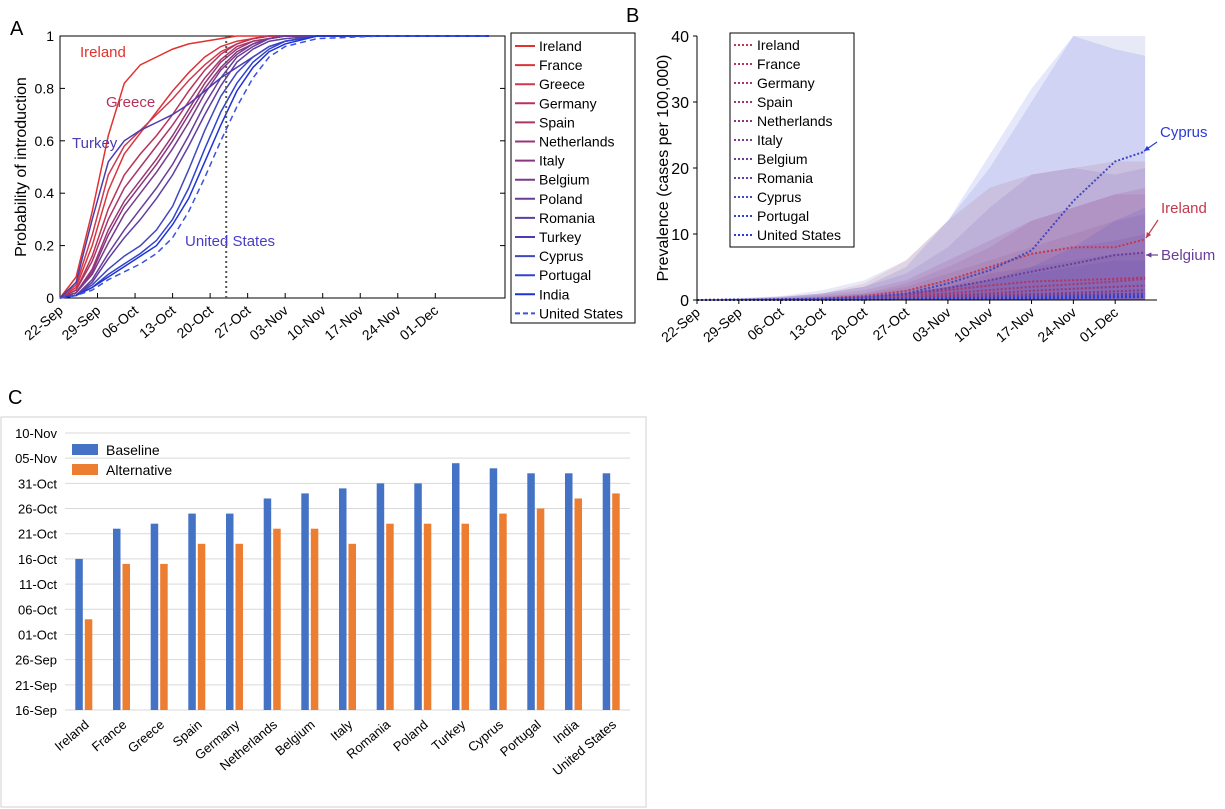 The width and height of the screenshot is (1225, 809). What do you see at coordinates (663, 168) in the screenshot?
I see `panel-b-y-axis-label: Prevalence (cases per 100,000)` at bounding box center [663, 168].